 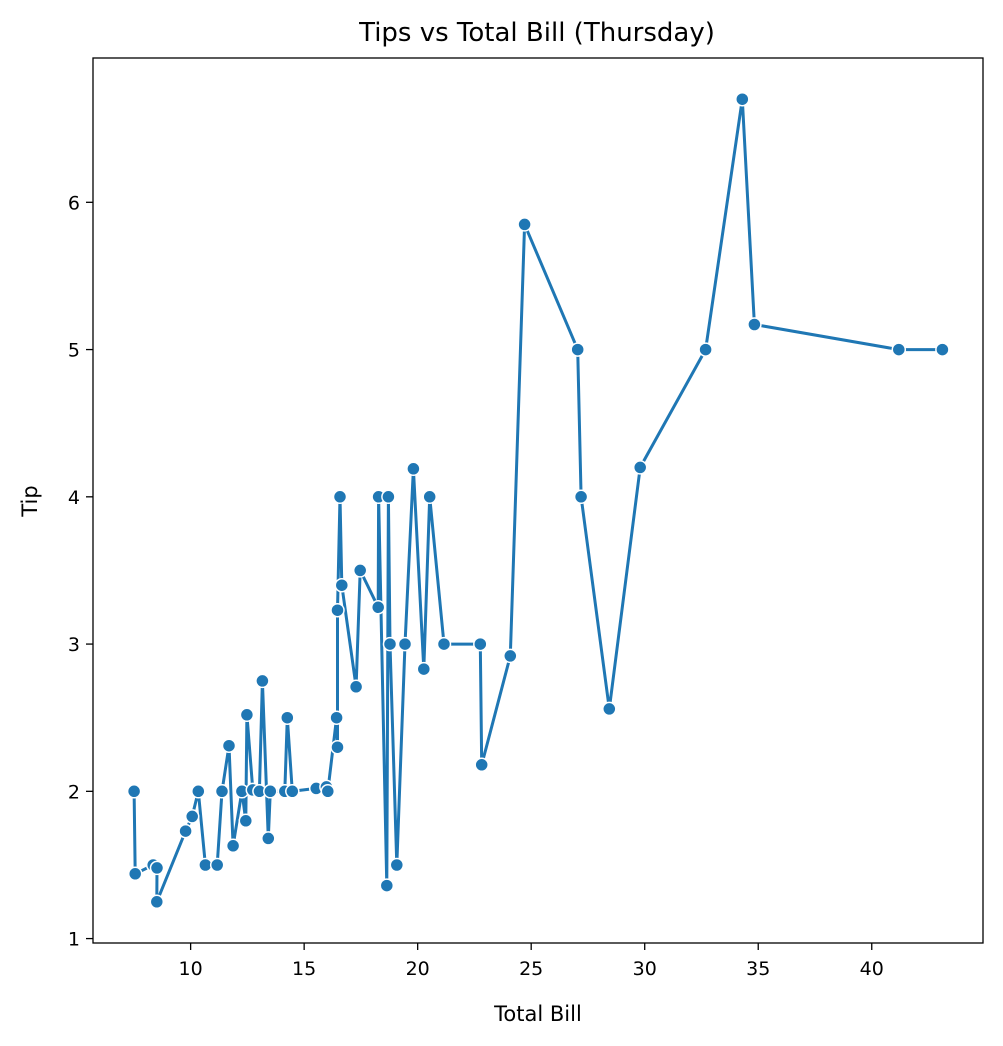 What do you see at coordinates (74, 645) in the screenshot?
I see `y-tick-label: 3` at bounding box center [74, 645].